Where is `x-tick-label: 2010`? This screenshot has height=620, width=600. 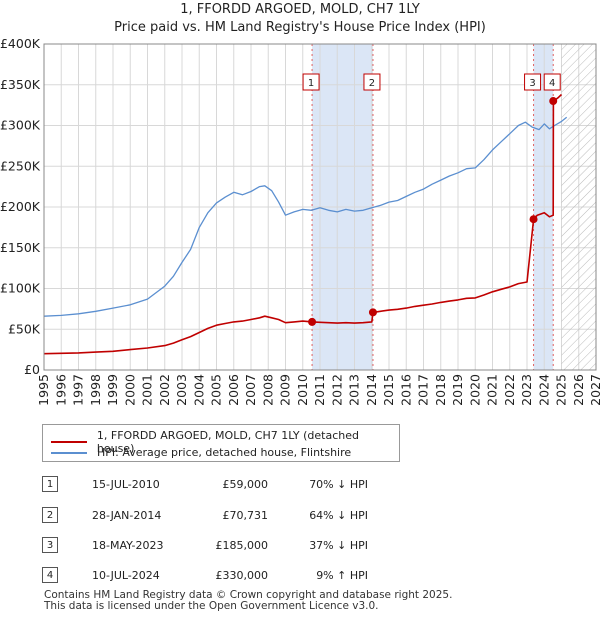 x-tick-label: 2010 is located at coordinates (302, 390).